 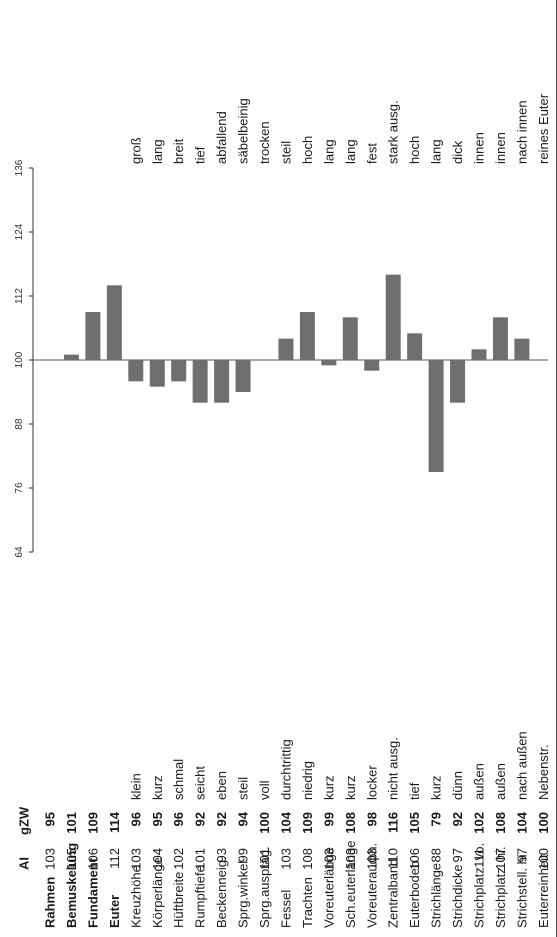 I want to click on axis-tick-label: 100, so click(x=19, y=359).